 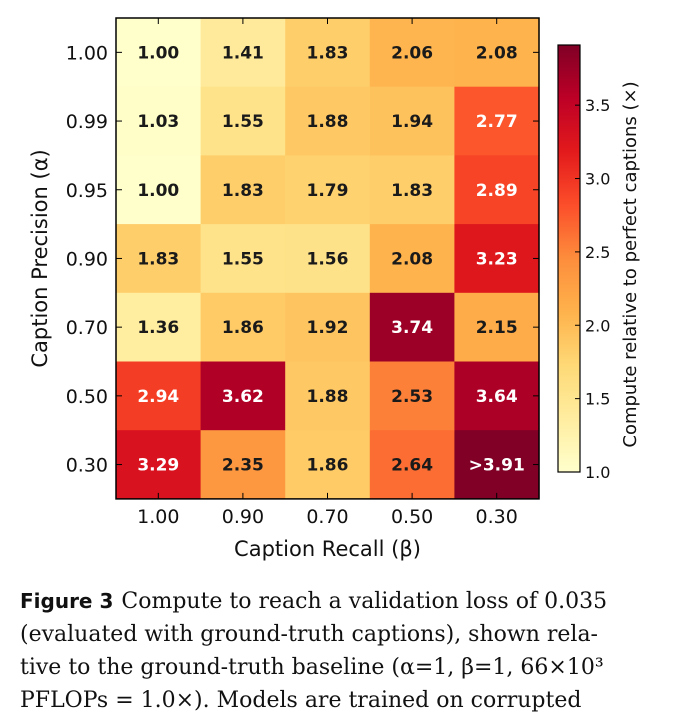 What do you see at coordinates (243, 517) in the screenshot?
I see `x-tick-label: 0.90` at bounding box center [243, 517].